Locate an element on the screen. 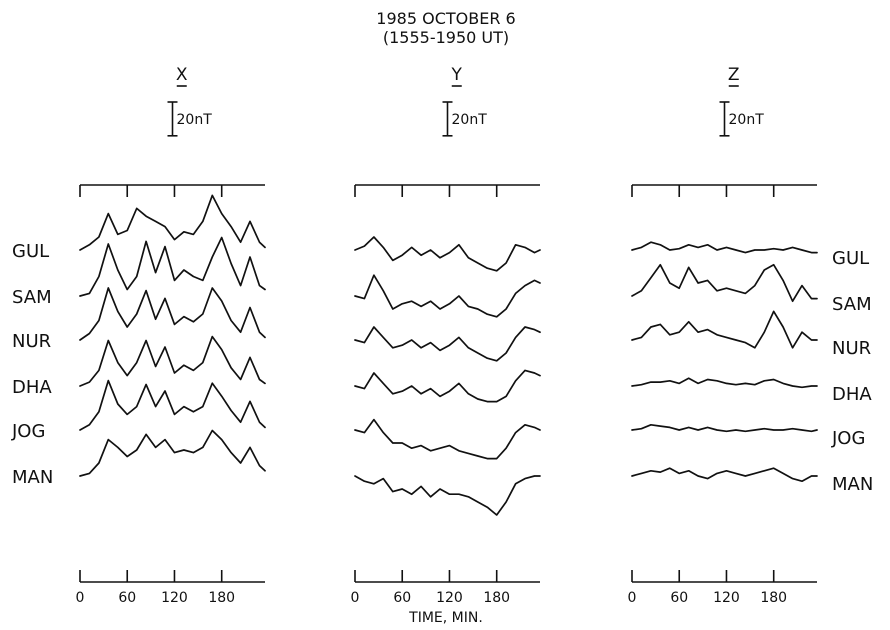 The height and width of the screenshot is (630, 890). trace-x-gul is located at coordinates (172, 222).